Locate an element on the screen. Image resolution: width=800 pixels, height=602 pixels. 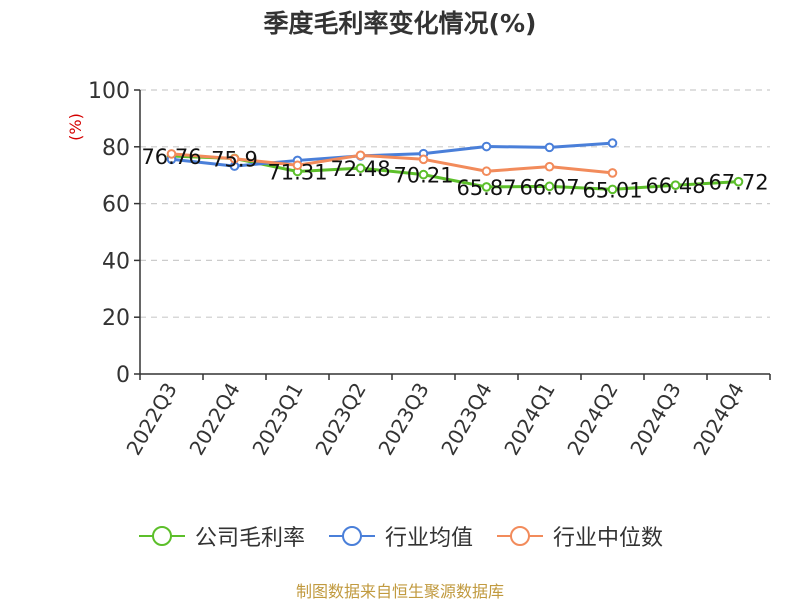
legend-item-company: 公司毛利率 is located at coordinates (221, 536).